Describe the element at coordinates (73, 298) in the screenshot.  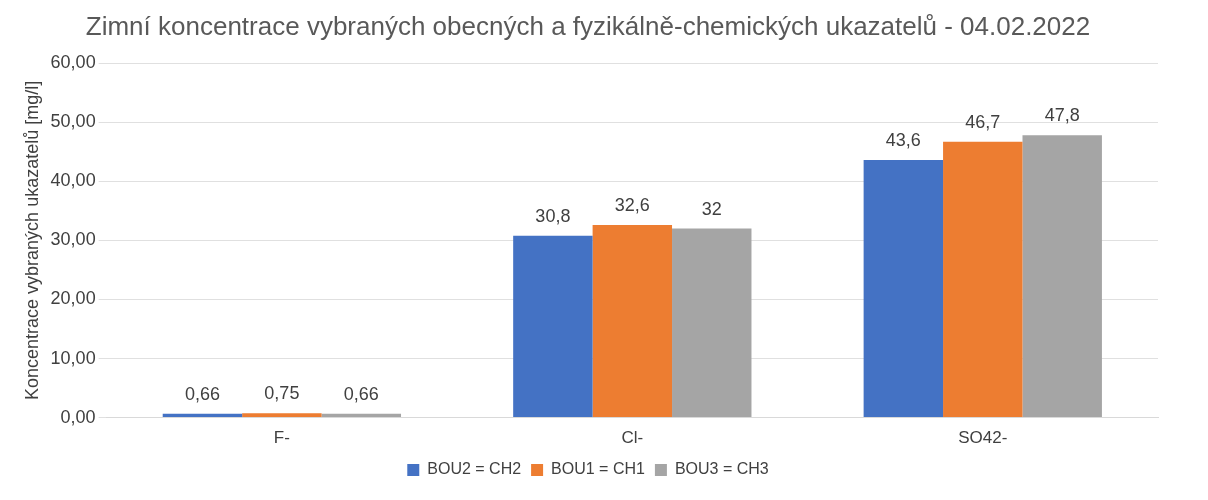
I see `y-tick-label: 20,00` at that location.